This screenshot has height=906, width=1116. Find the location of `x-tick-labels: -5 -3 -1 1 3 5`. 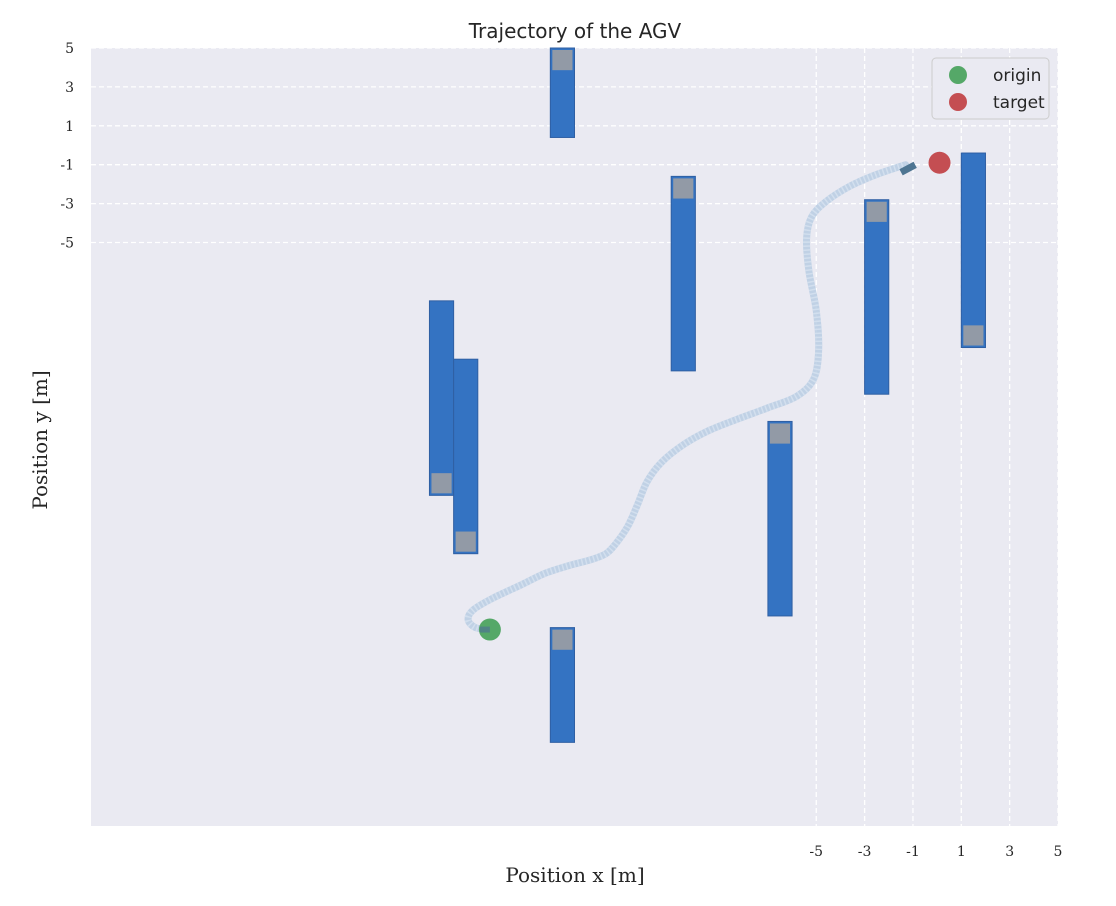

x-tick-labels: -5 -3 -1 1 3 5 is located at coordinates (935, 852).